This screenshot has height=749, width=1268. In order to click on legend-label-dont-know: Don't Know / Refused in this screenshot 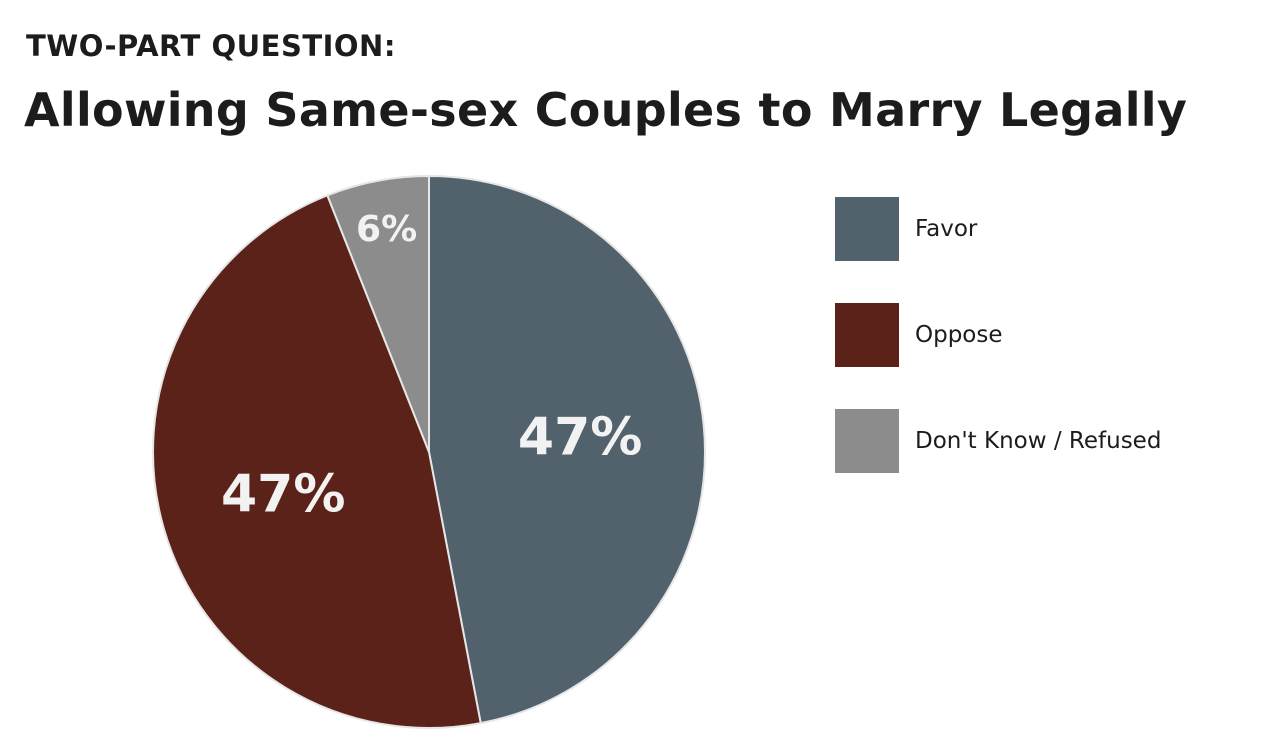, I will do `click(1038, 441)`.